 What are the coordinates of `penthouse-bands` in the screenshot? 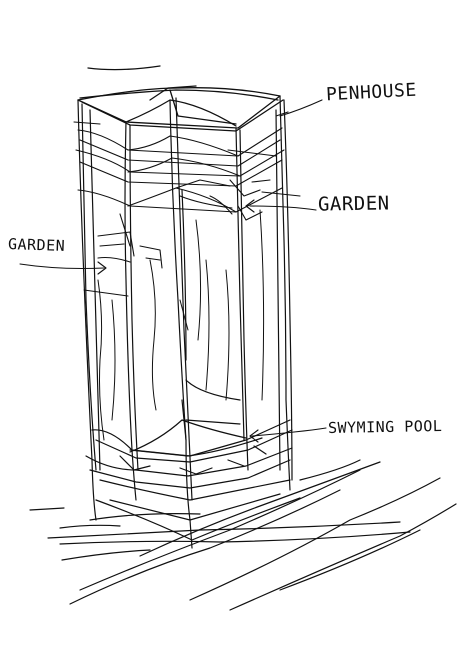 It's located at (179, 159).